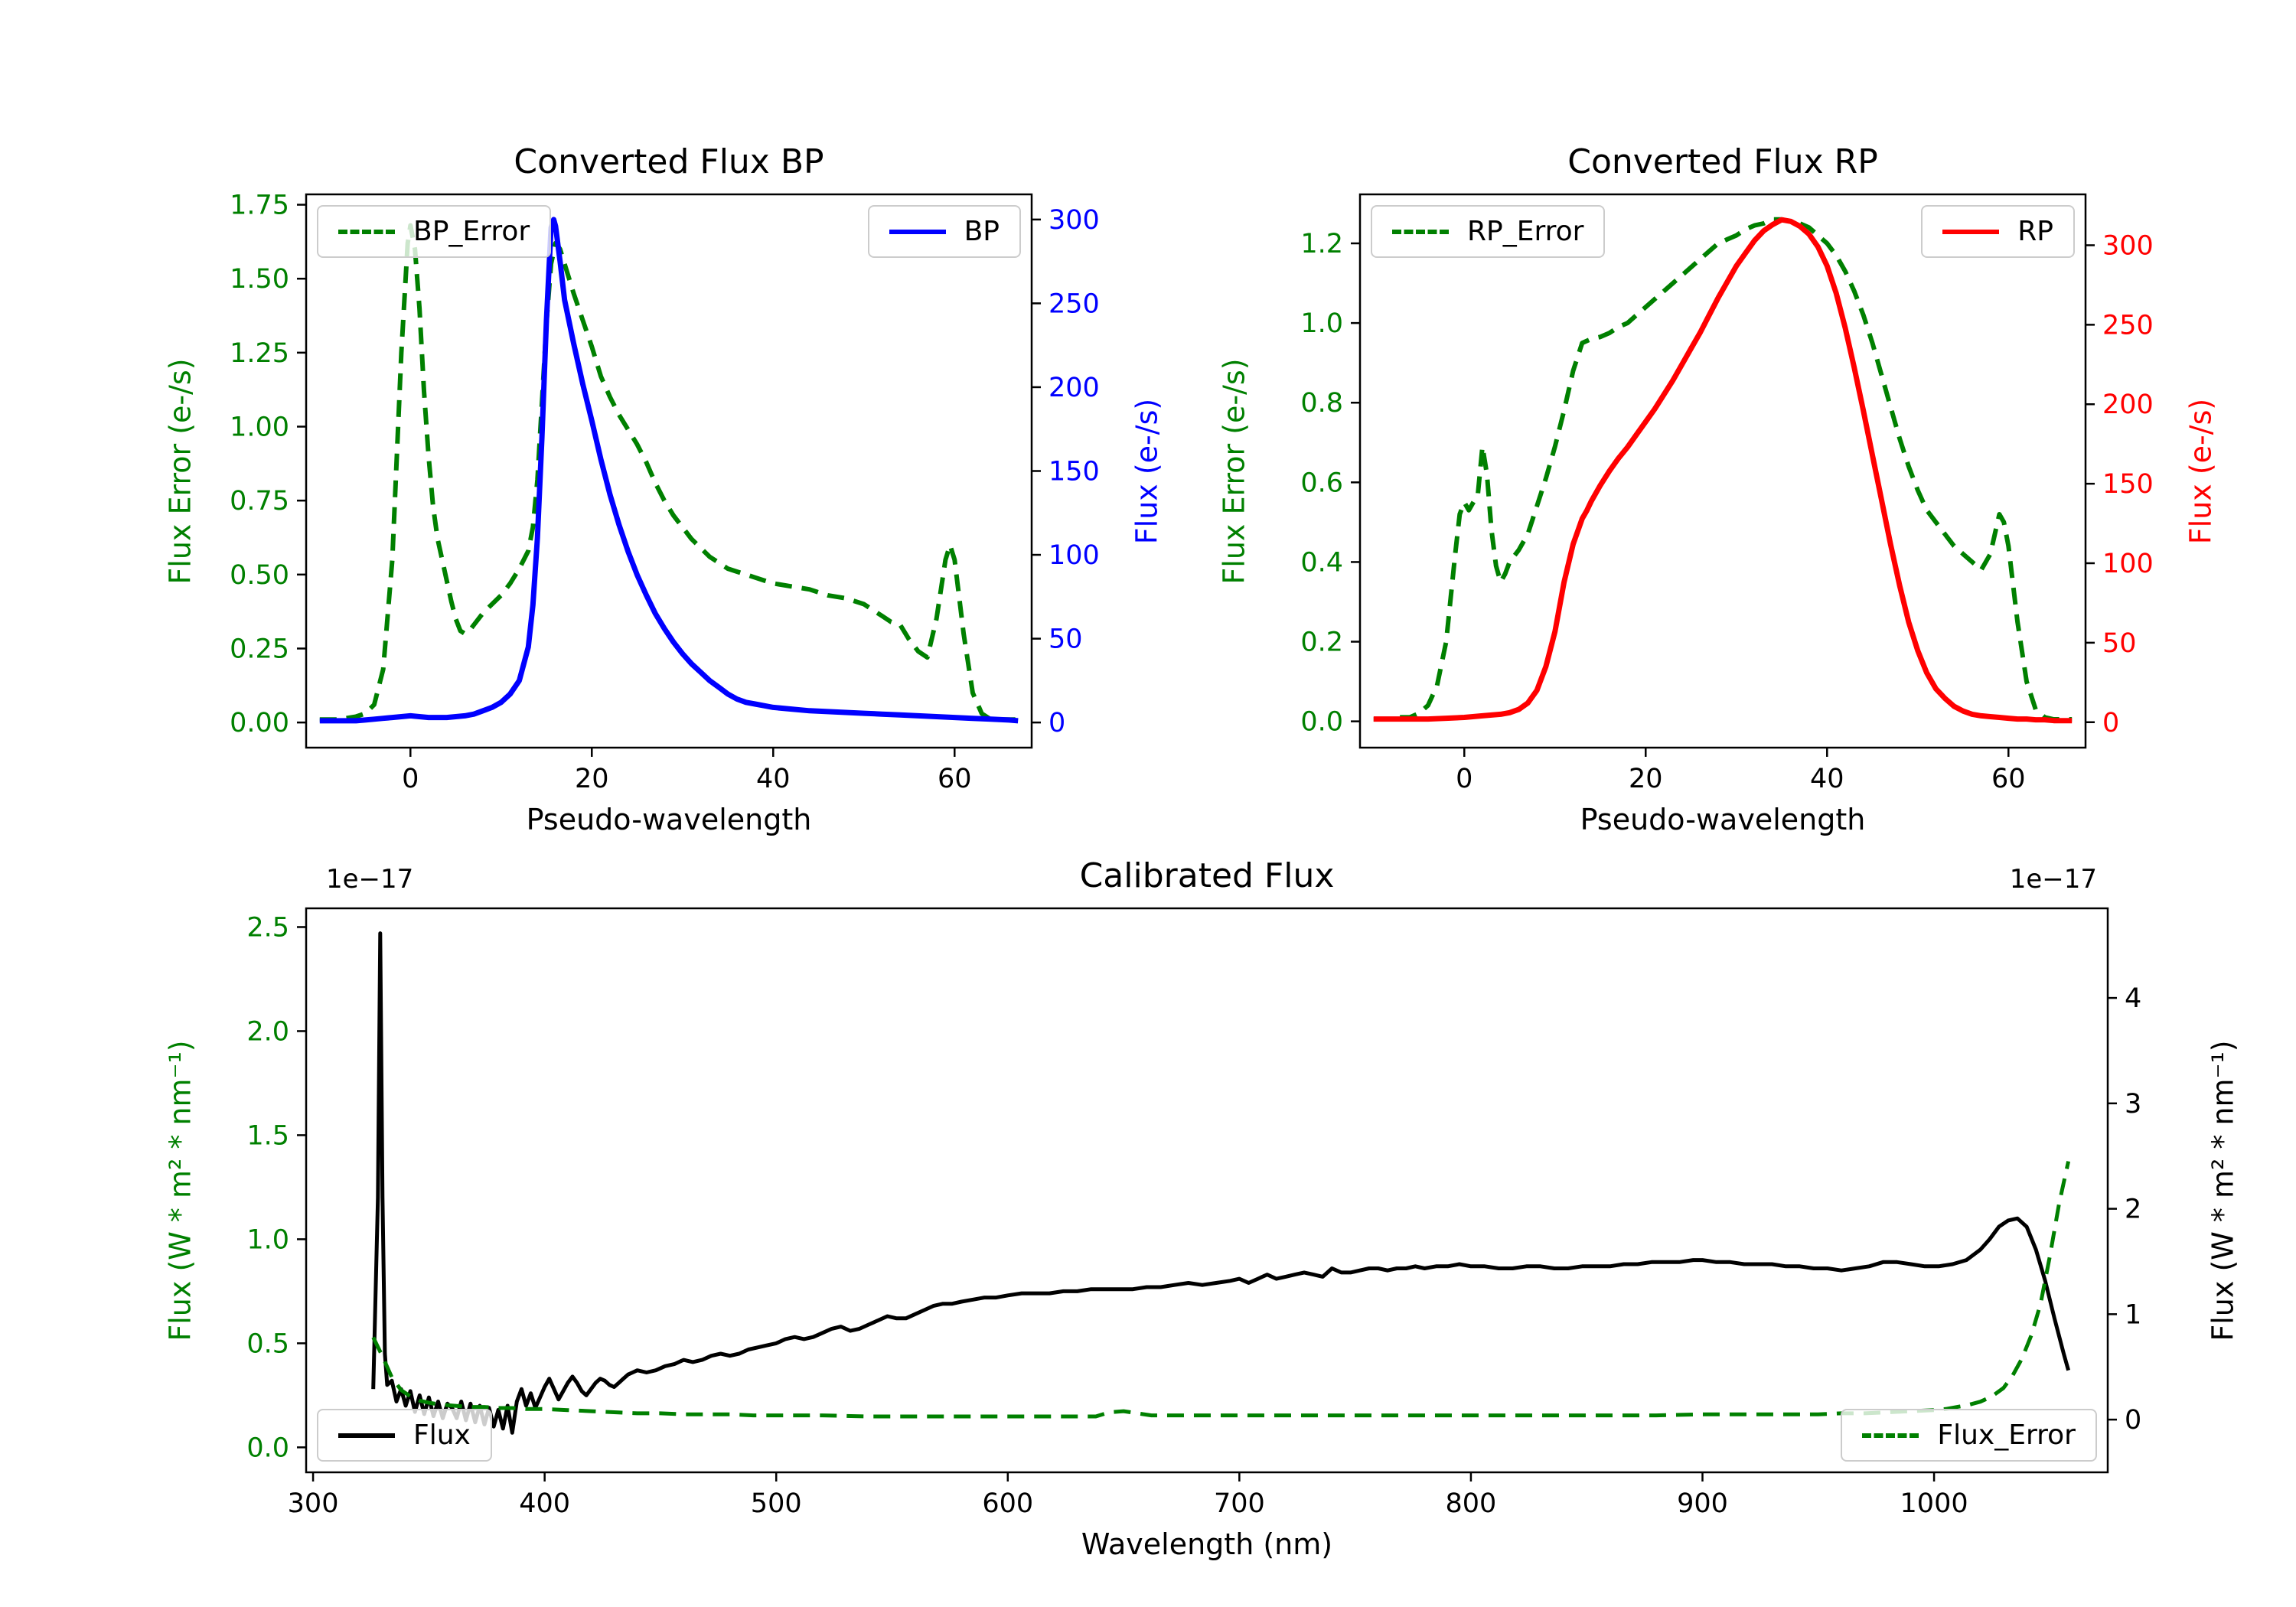 This screenshot has height=1607, width=2296. What do you see at coordinates (267, 1135) in the screenshot?
I see `svg-text: 1.5` at bounding box center [267, 1135].